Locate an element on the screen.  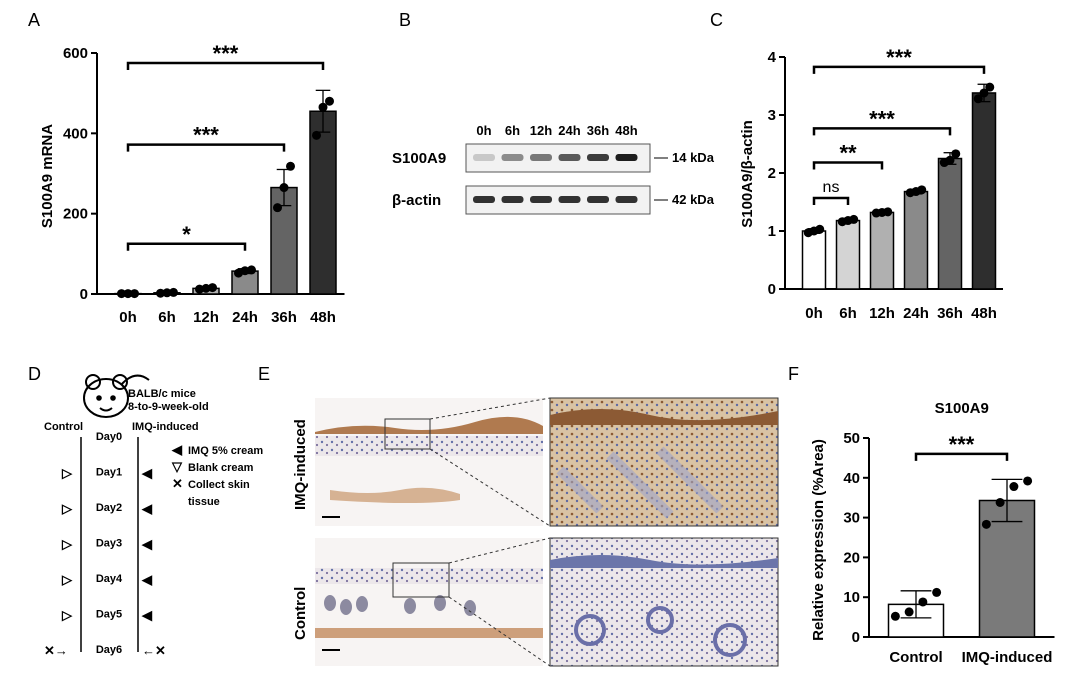
panel-label-d: D is located at coordinates (34, 374).